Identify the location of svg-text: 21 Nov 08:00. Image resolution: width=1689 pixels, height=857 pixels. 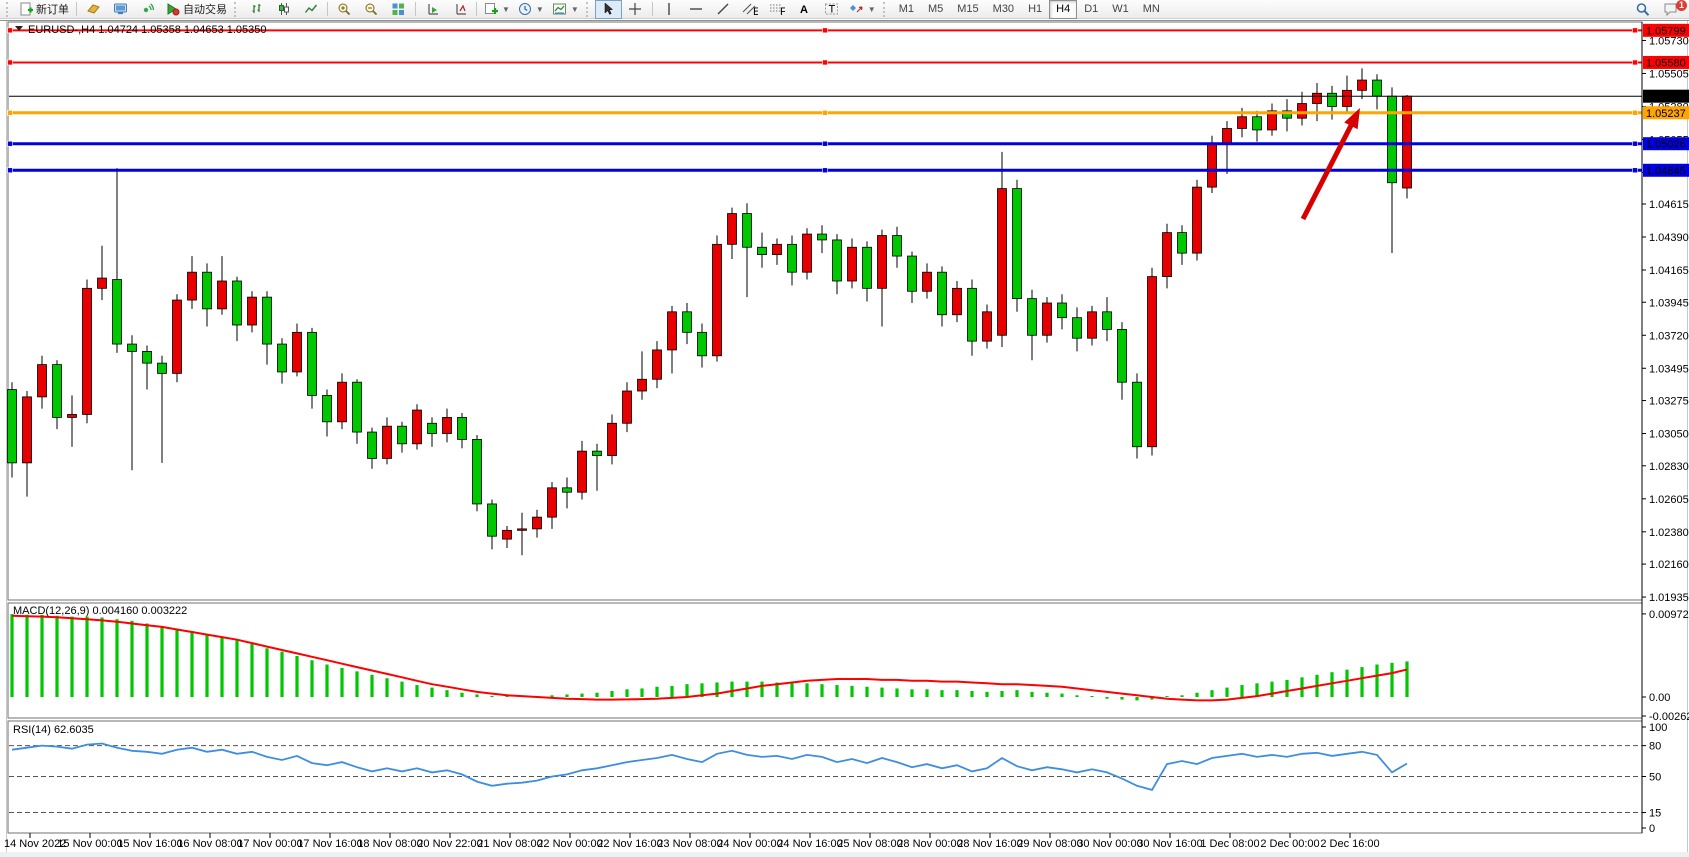
(509, 844).